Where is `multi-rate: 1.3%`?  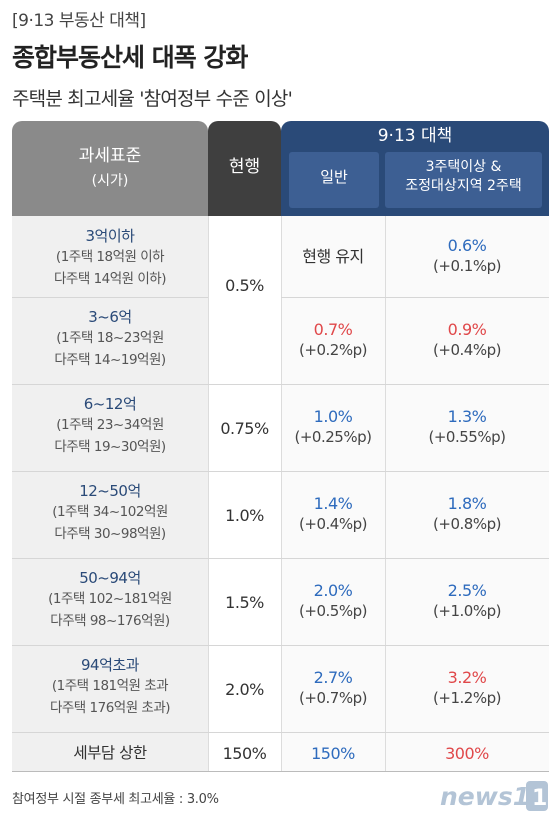 multi-rate: 1.3% is located at coordinates (467, 416).